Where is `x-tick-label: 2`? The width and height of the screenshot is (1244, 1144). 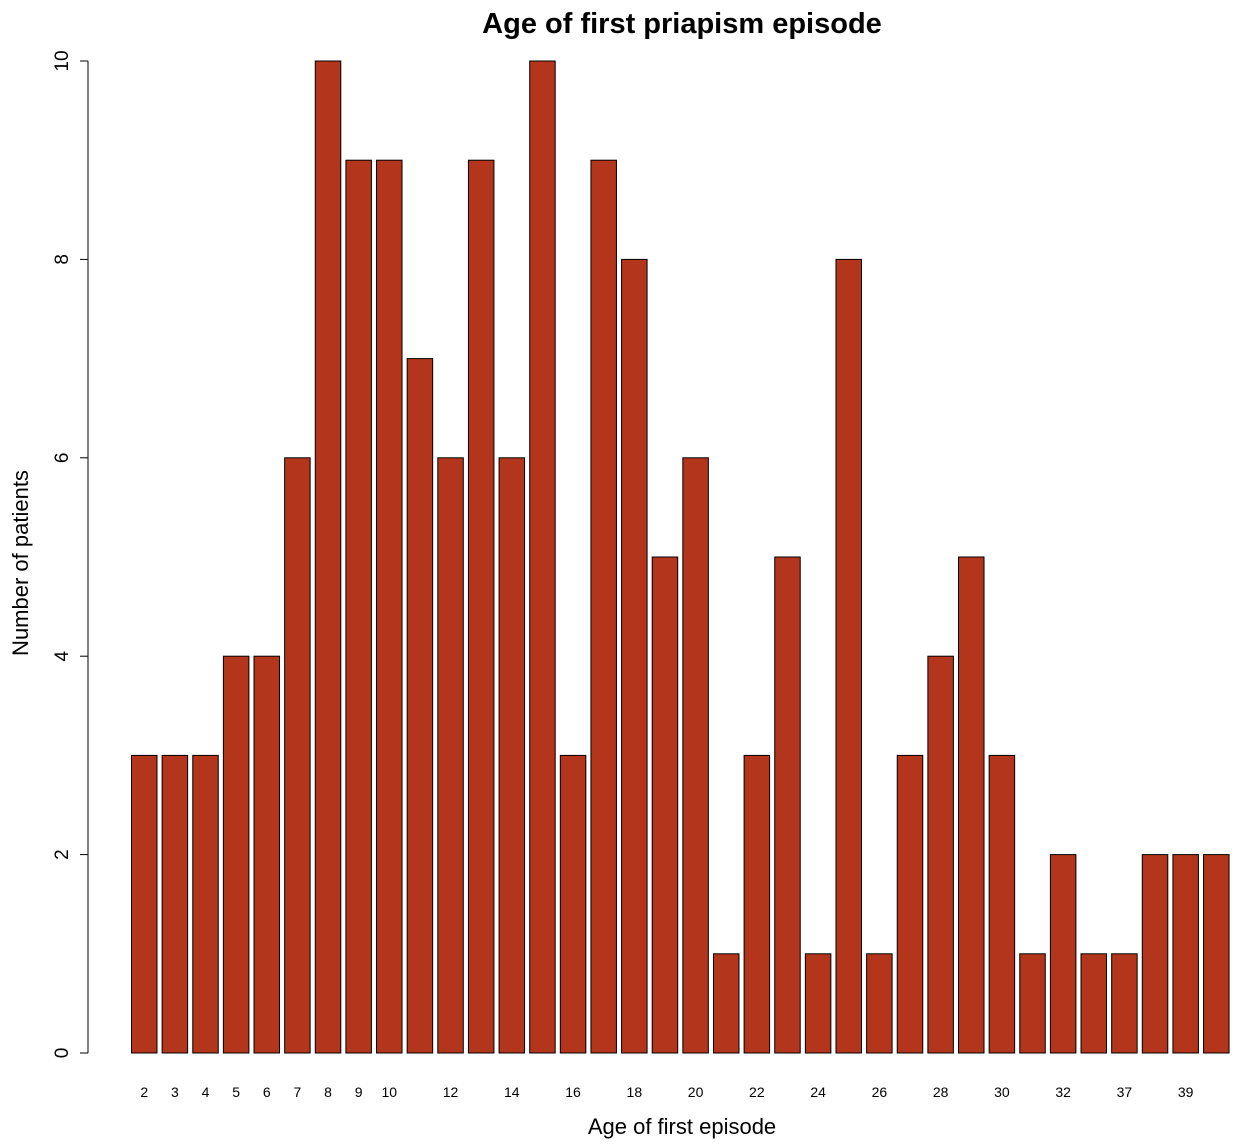 x-tick-label: 2 is located at coordinates (144, 1092).